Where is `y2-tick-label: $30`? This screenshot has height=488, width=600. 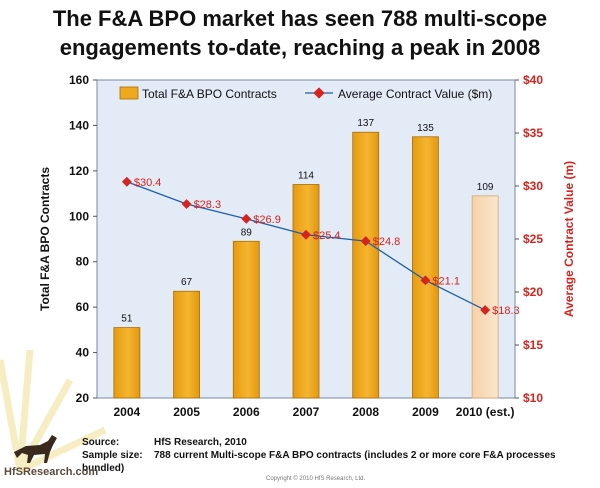 y2-tick-label: $30 is located at coordinates (533, 186).